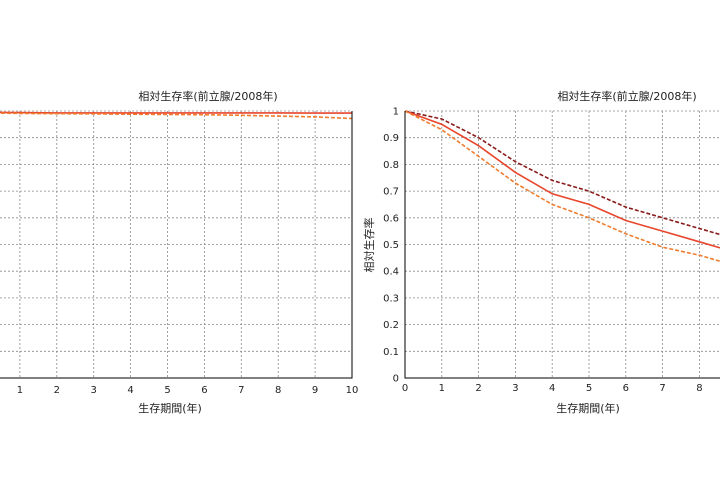 This screenshot has height=480, width=720. I want to click on right-y-tick-label: 0.6, so click(391, 218).